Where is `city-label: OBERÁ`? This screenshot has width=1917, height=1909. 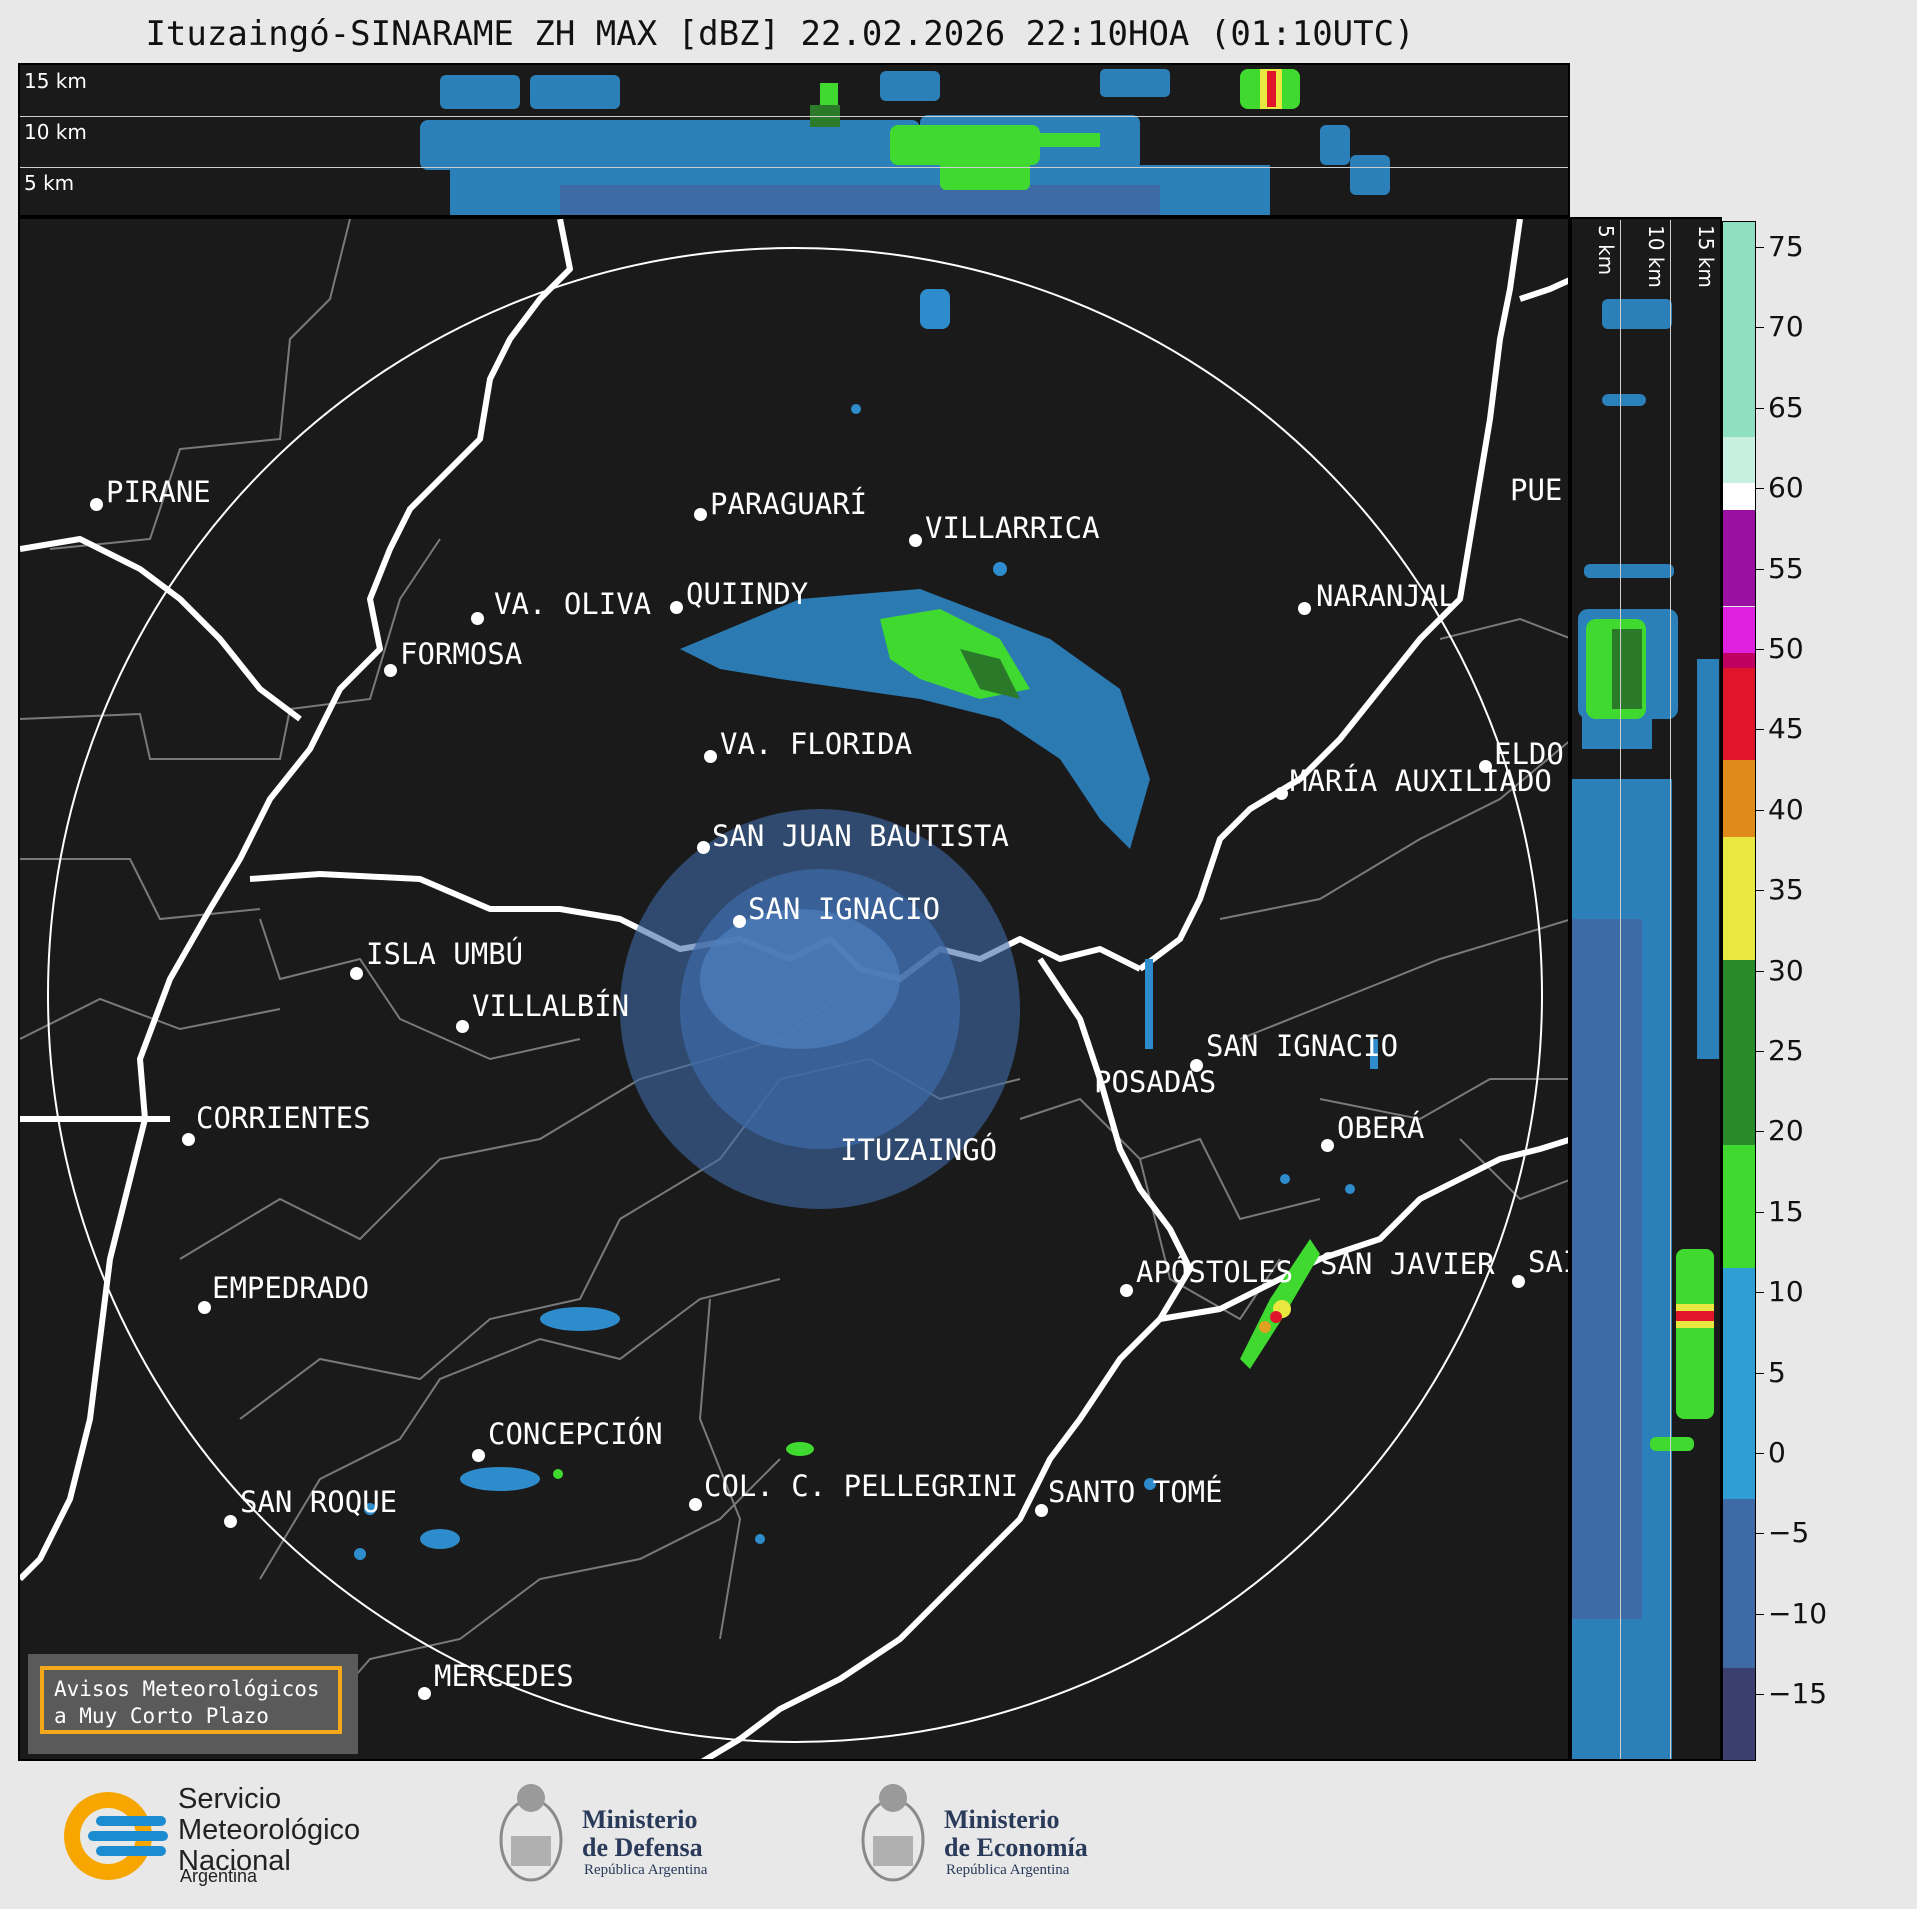
city-label: OBERÁ is located at coordinates (1381, 1128).